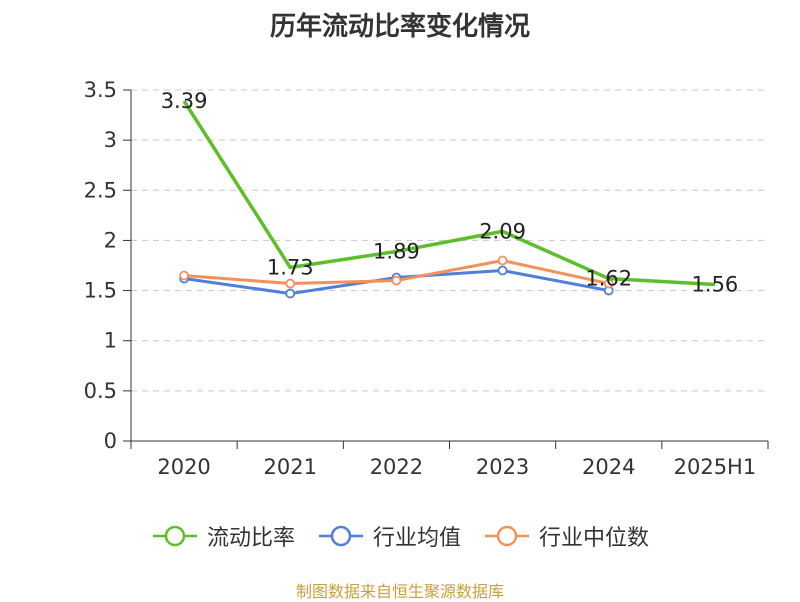  I want to click on legend-item-3: 行业中位数, so click(566, 536).